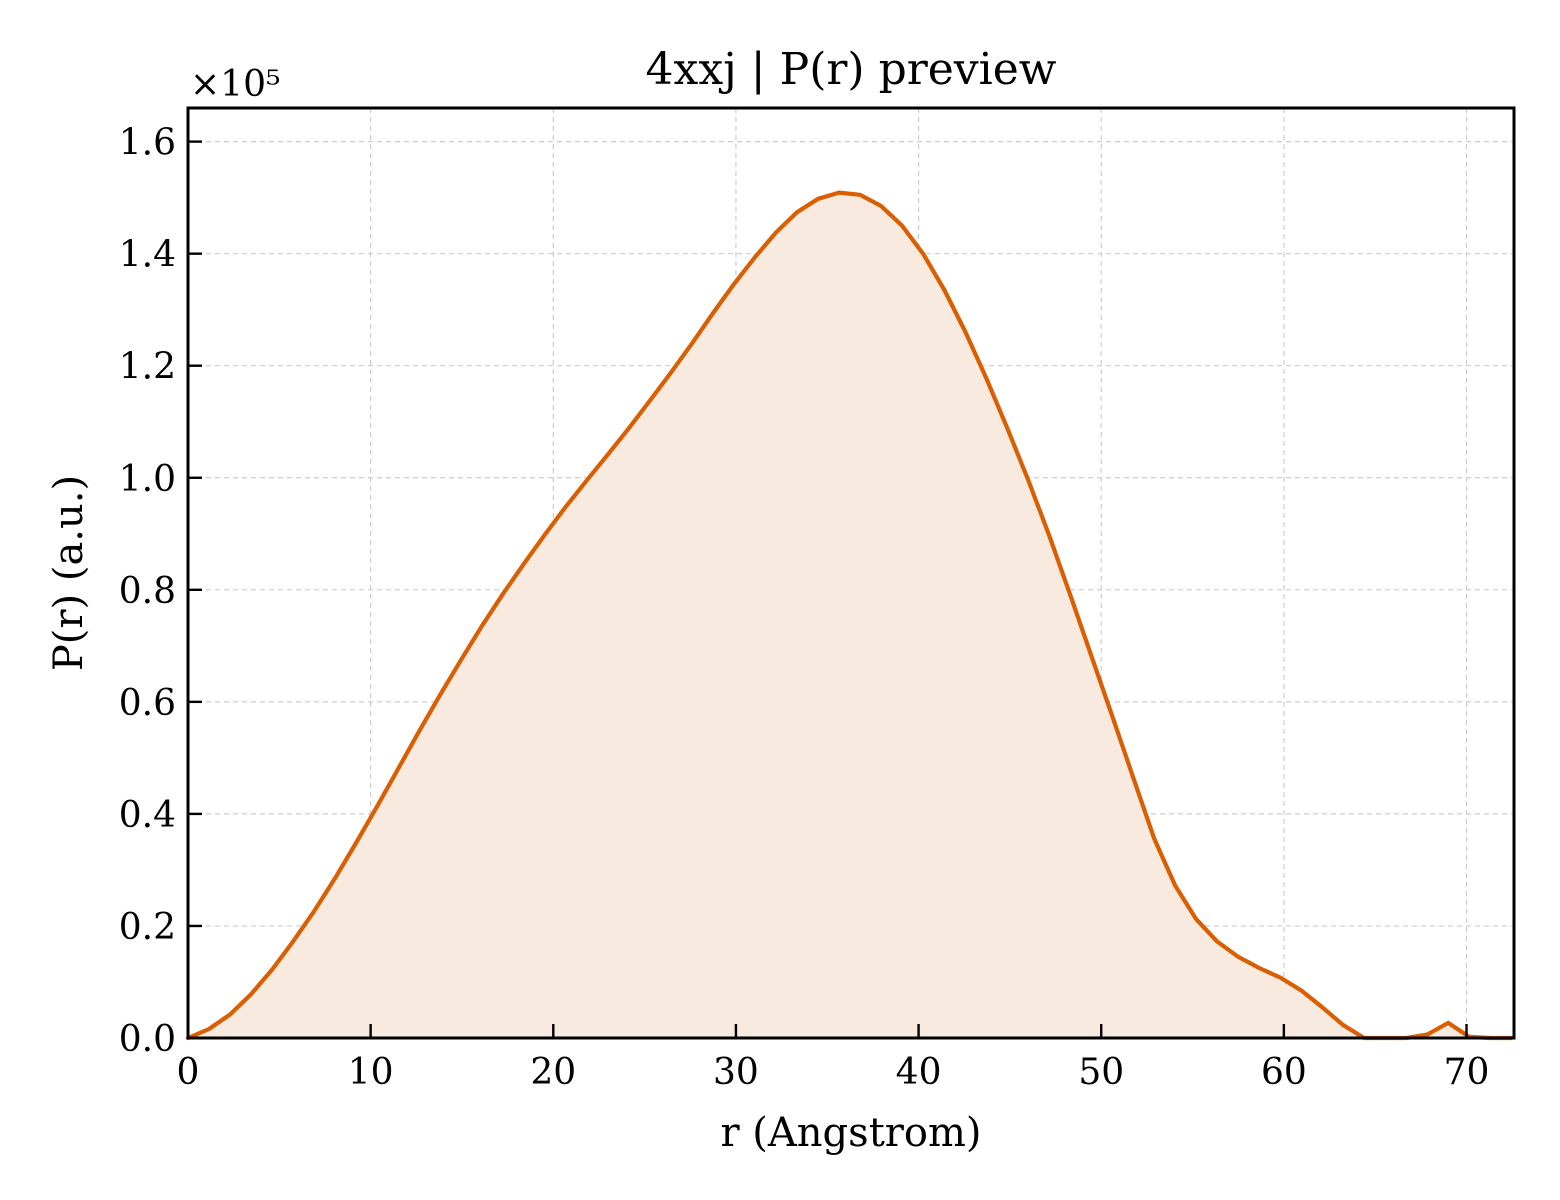 This screenshot has height=1200, width=1560. Describe the element at coordinates (147, 367) in the screenshot. I see `y-tick-label: 1.2` at that location.